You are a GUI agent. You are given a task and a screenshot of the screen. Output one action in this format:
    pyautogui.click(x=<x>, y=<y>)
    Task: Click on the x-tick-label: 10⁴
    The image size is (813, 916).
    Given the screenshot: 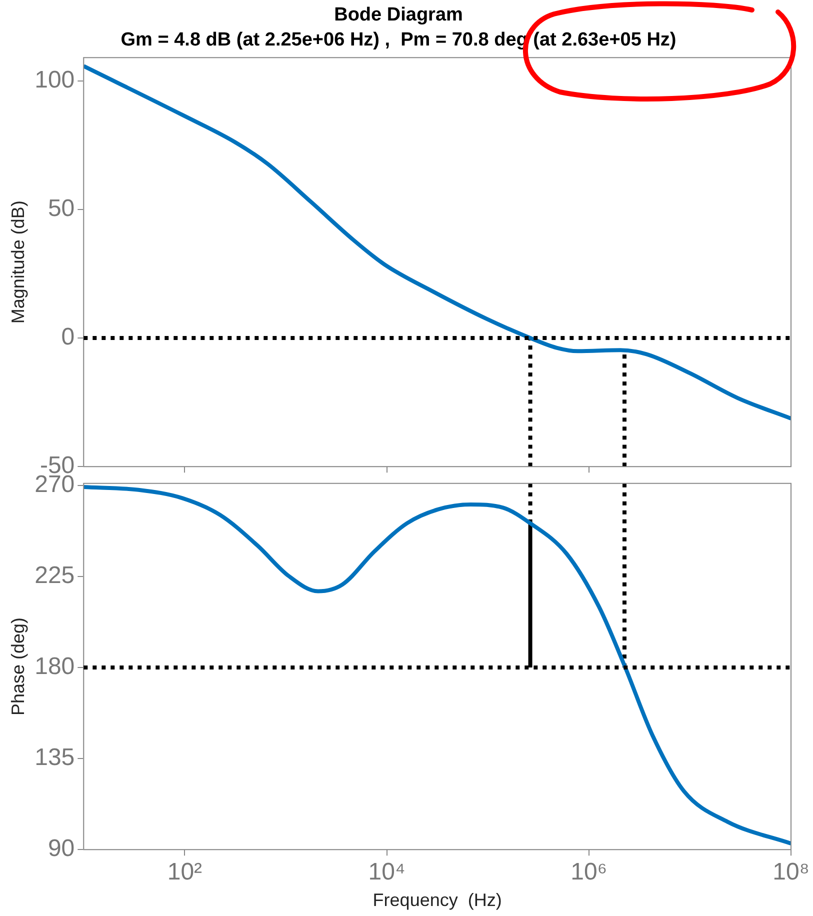 What is the action you would take?
    pyautogui.click(x=387, y=872)
    